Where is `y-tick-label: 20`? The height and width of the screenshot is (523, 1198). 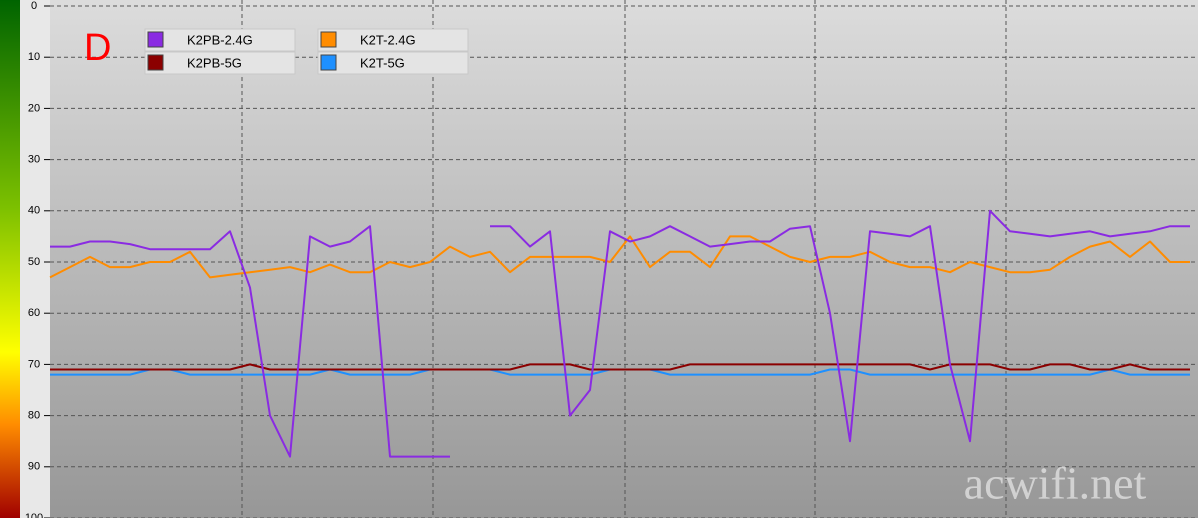 y-tick-label: 20 is located at coordinates (34, 108).